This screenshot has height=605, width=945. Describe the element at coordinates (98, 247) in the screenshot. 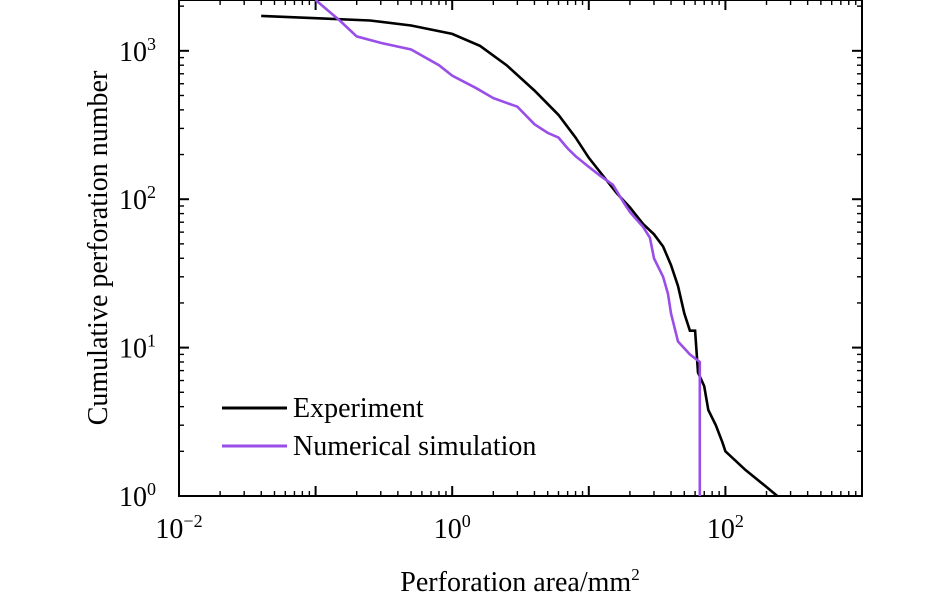

I see `y-axis-label: Cumulative perforation number` at that location.